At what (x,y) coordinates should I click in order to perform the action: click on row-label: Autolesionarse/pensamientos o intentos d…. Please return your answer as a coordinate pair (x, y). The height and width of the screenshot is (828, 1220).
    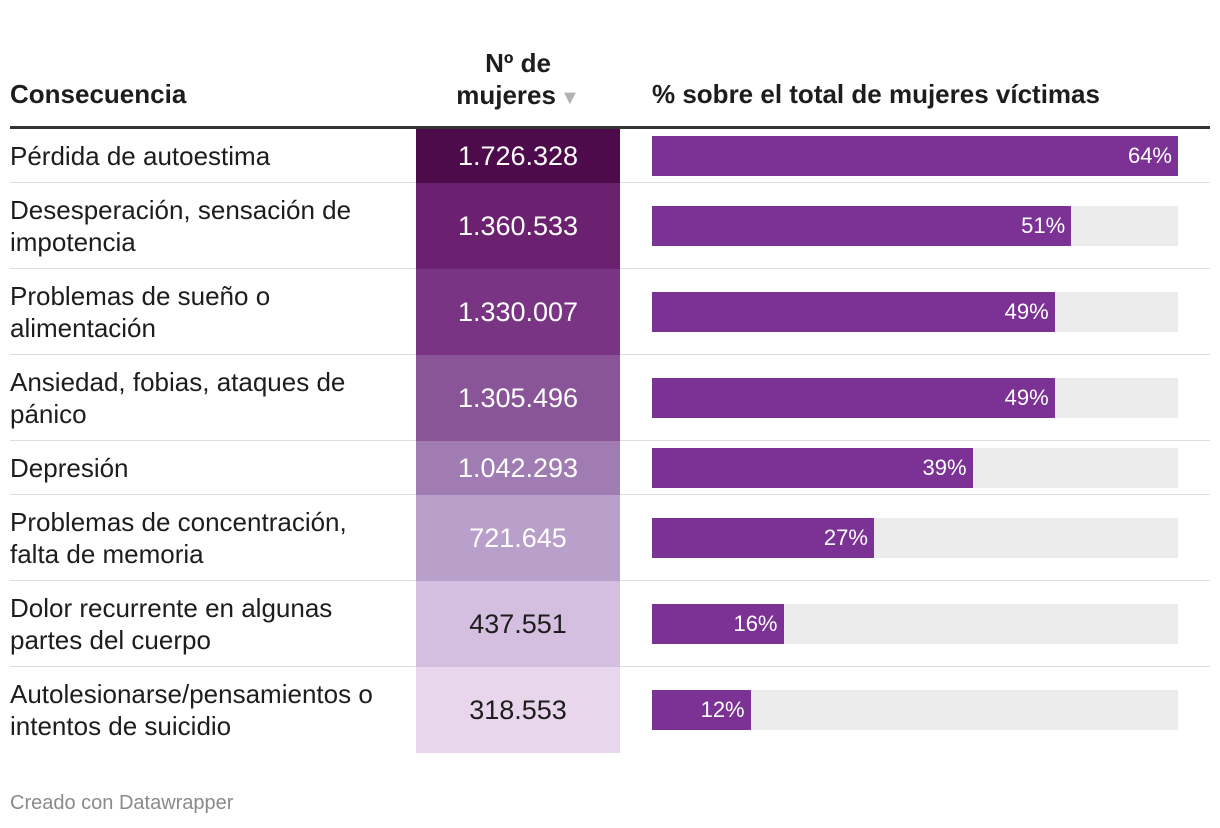
    Looking at the image, I should click on (191, 709).